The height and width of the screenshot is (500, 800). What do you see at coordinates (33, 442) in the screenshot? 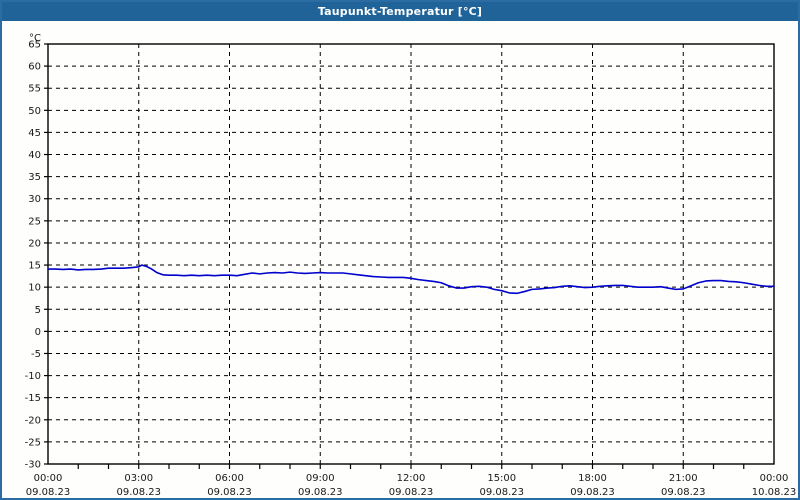
I see `y-axis-tick-label: -25` at bounding box center [33, 442].